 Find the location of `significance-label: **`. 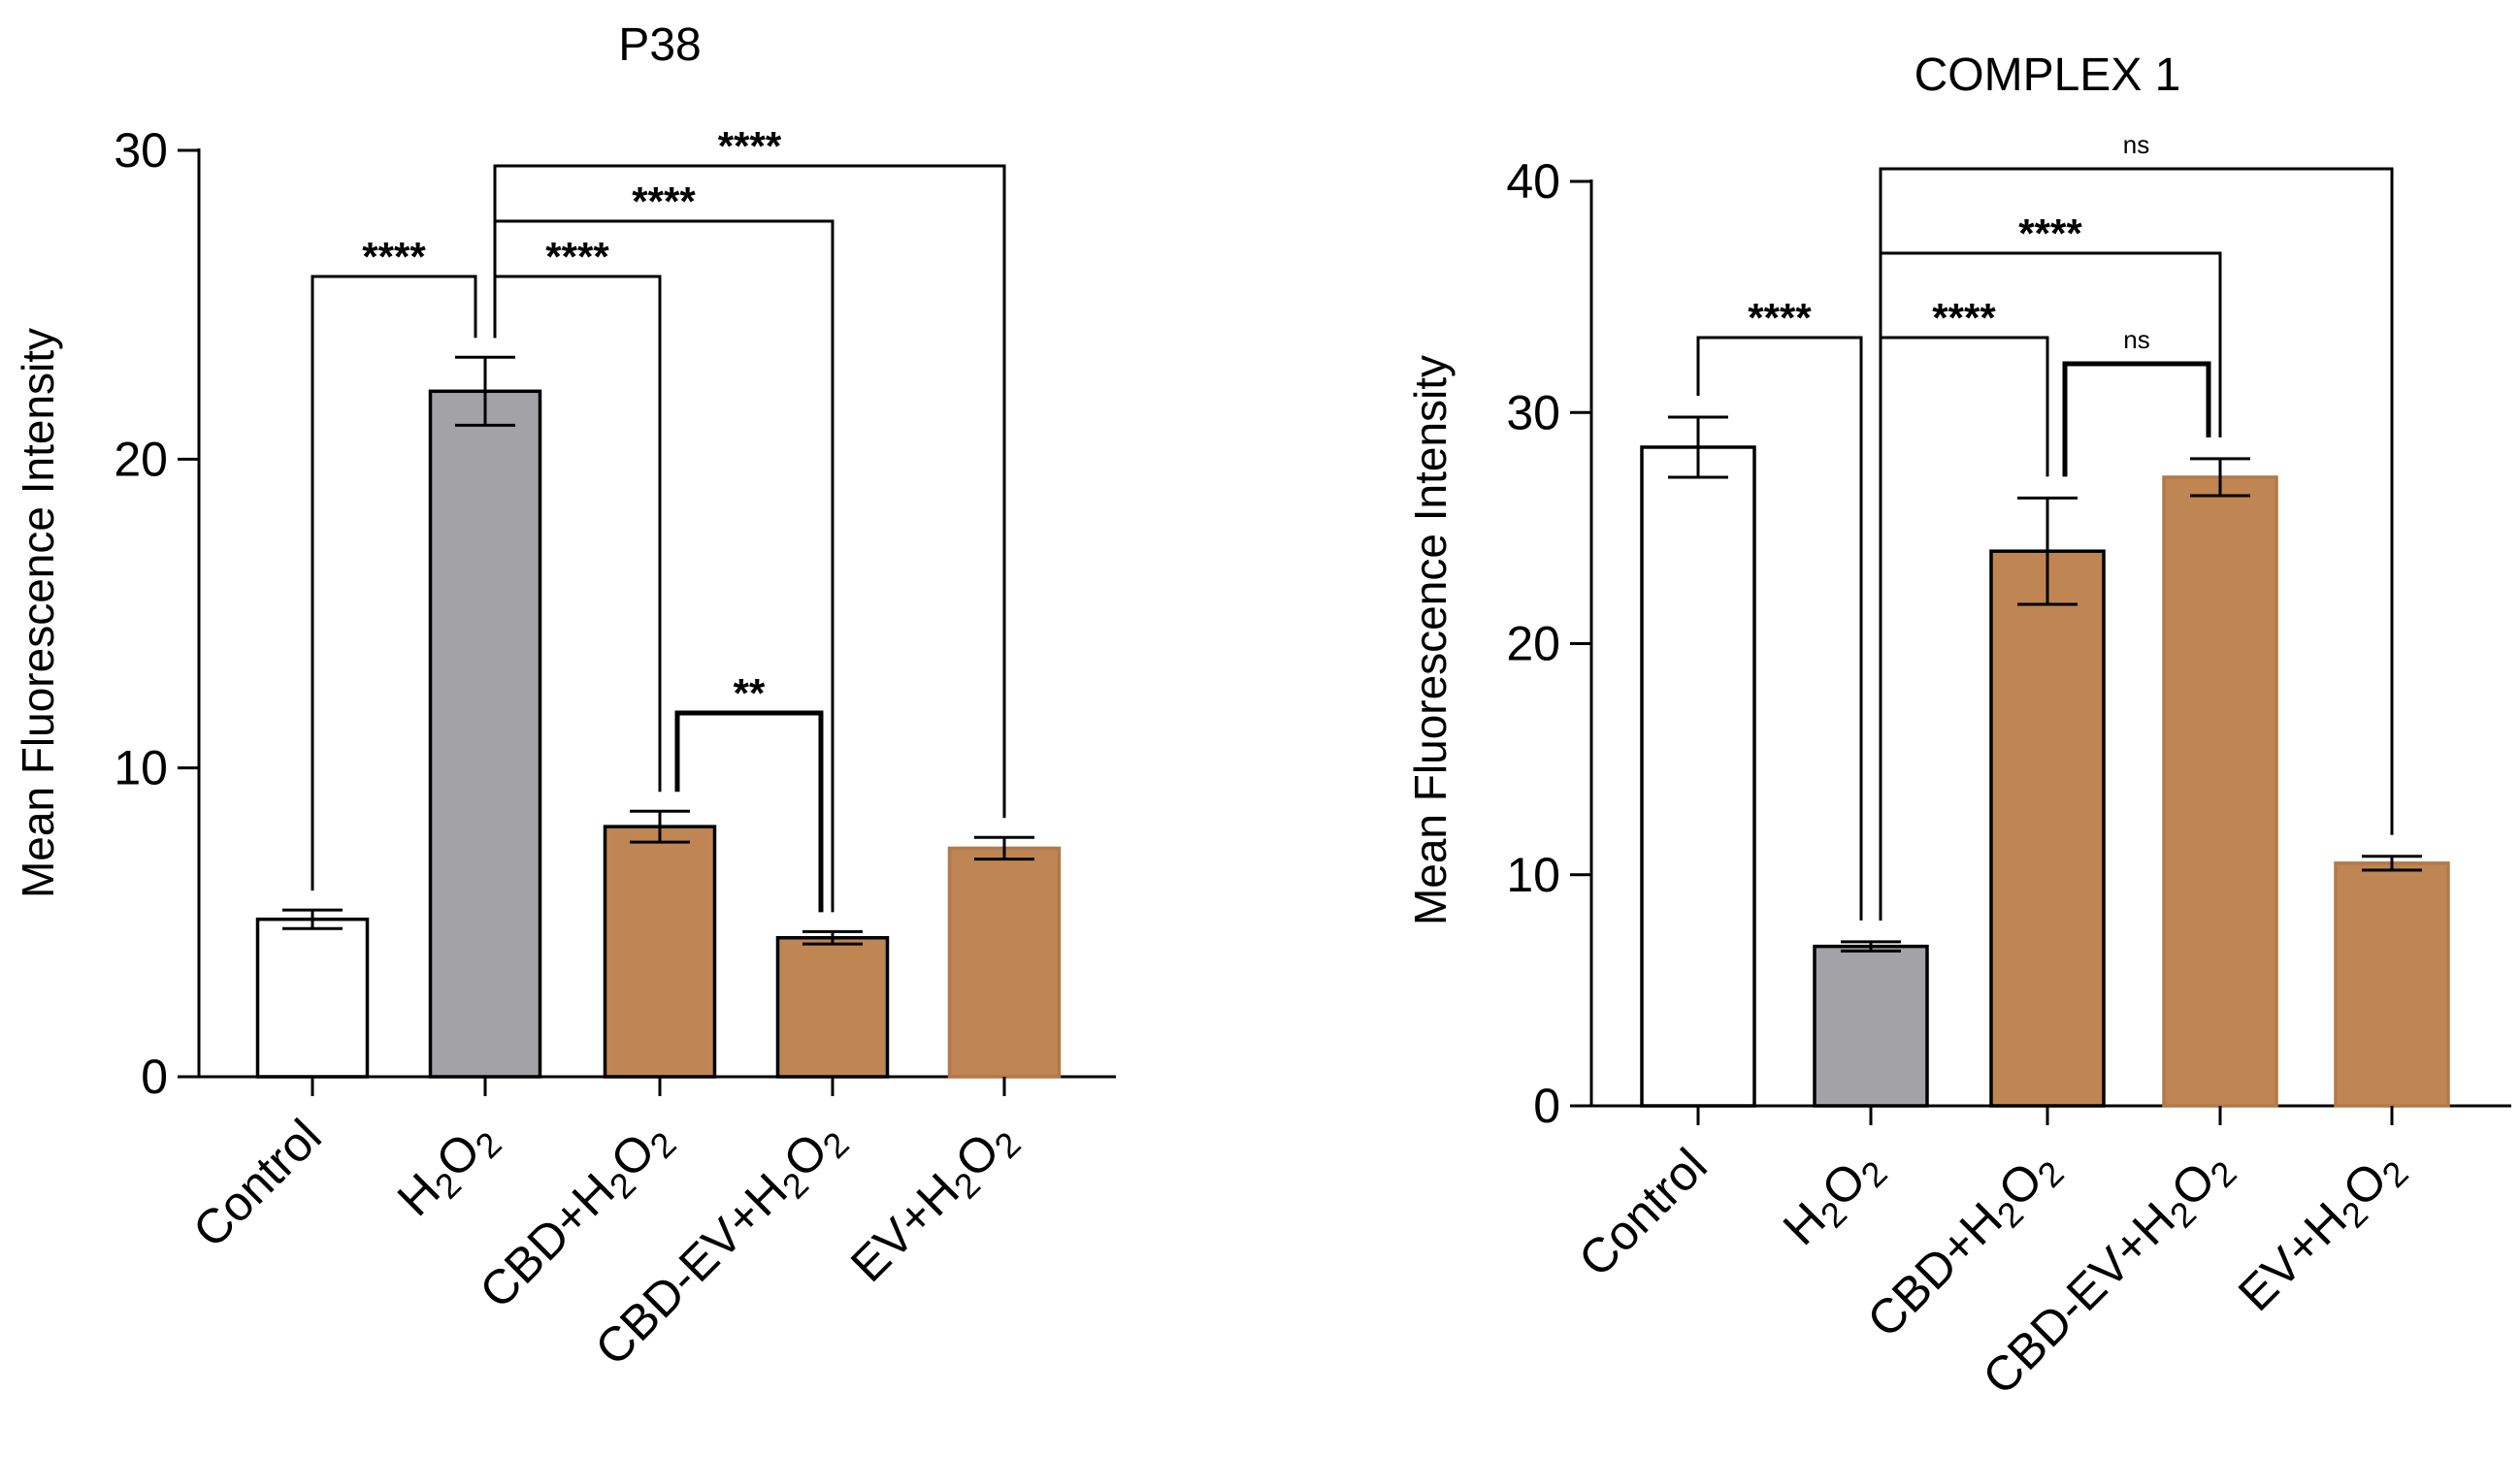

significance-label: ** is located at coordinates (750, 693).